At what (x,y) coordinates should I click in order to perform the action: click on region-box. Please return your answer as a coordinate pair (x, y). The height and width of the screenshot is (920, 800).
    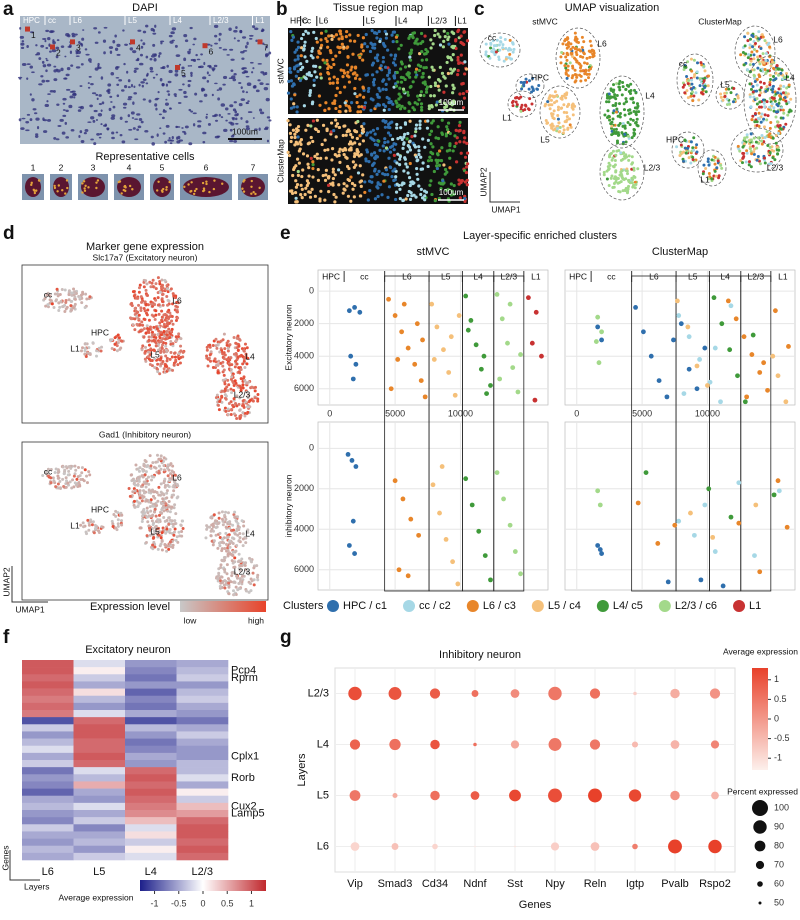
    Looking at the image, I should click on (756, 433).